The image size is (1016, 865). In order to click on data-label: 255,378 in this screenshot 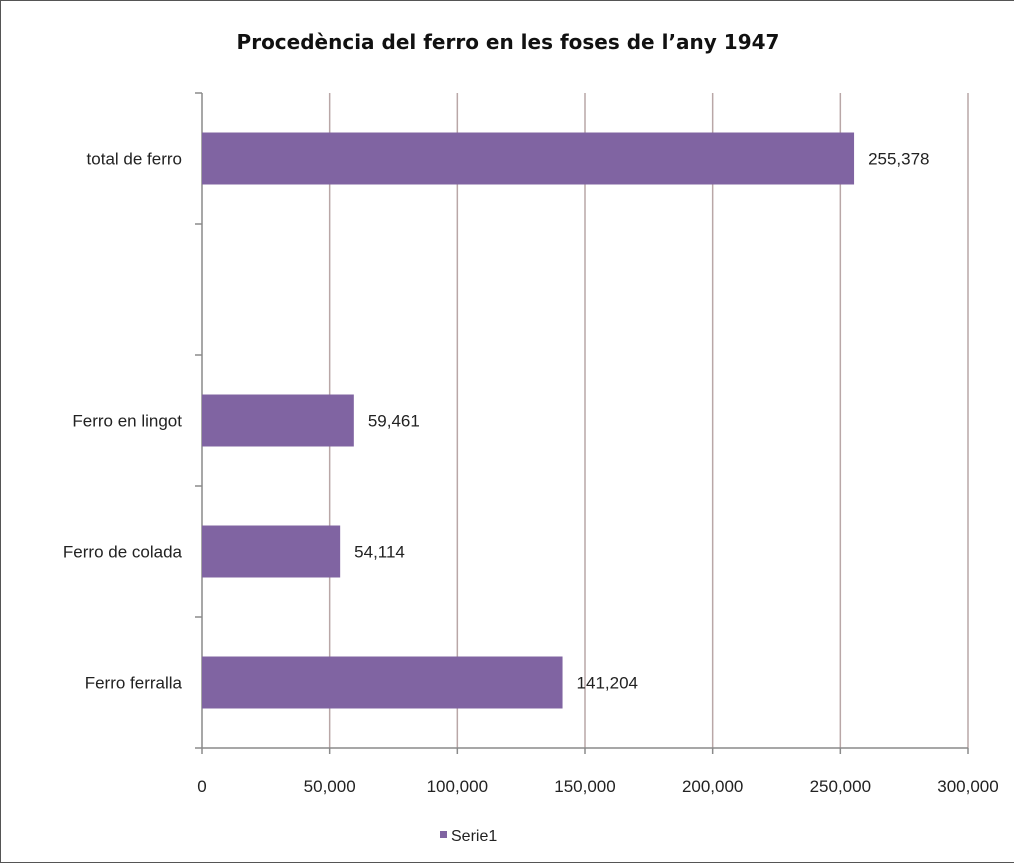, I will do `click(898, 159)`.